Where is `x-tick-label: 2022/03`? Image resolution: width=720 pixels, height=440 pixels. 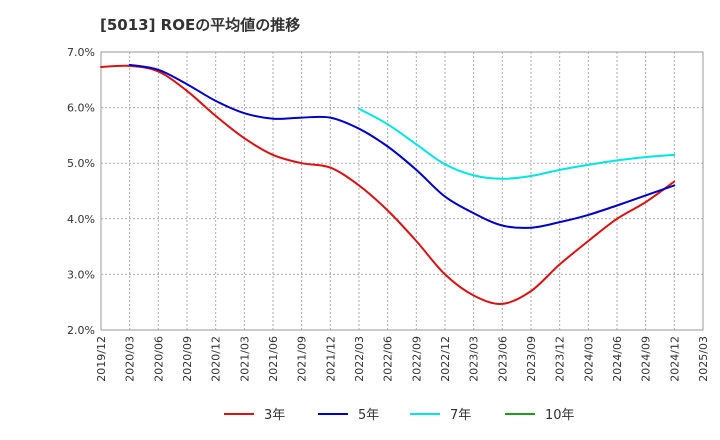 x-tick-label: 2022/03 is located at coordinates (359, 359).